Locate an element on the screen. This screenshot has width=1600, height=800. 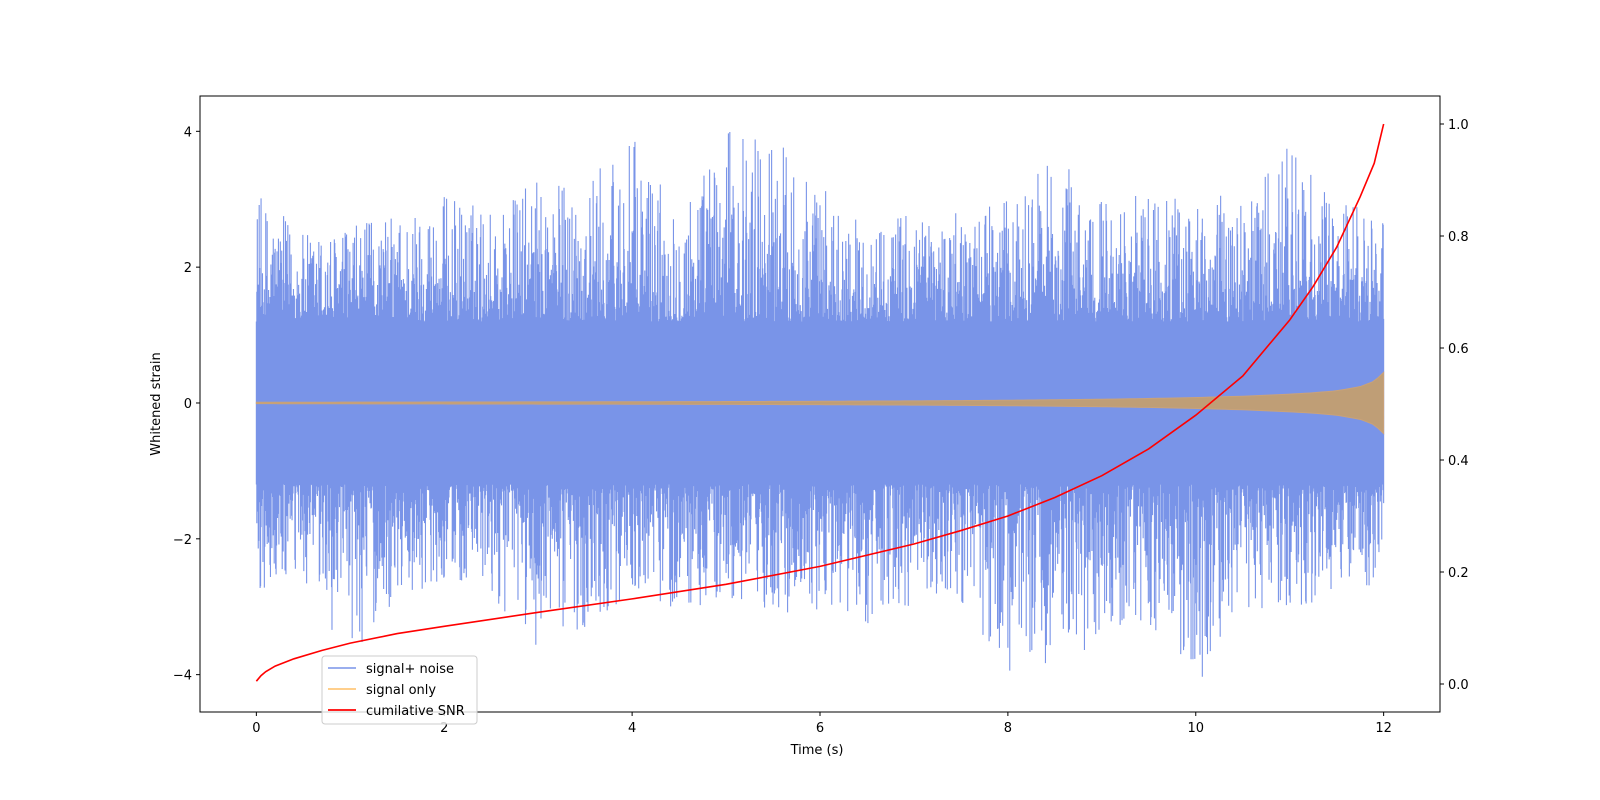
x-tick-label: 2 is located at coordinates (444, 728).